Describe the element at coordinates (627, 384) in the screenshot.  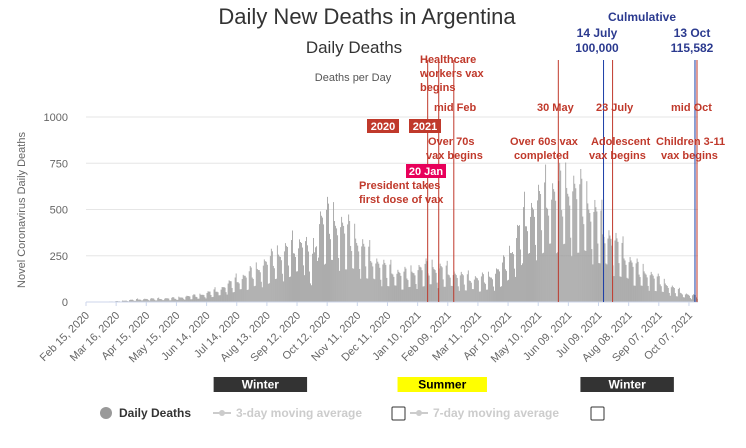
I see `season-band` at that location.